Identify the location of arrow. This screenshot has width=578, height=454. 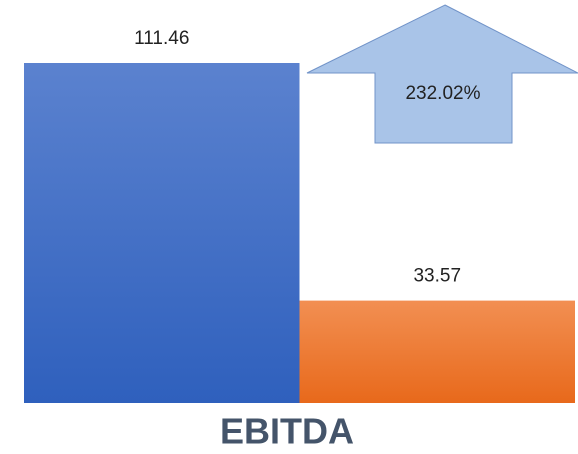
(442, 74).